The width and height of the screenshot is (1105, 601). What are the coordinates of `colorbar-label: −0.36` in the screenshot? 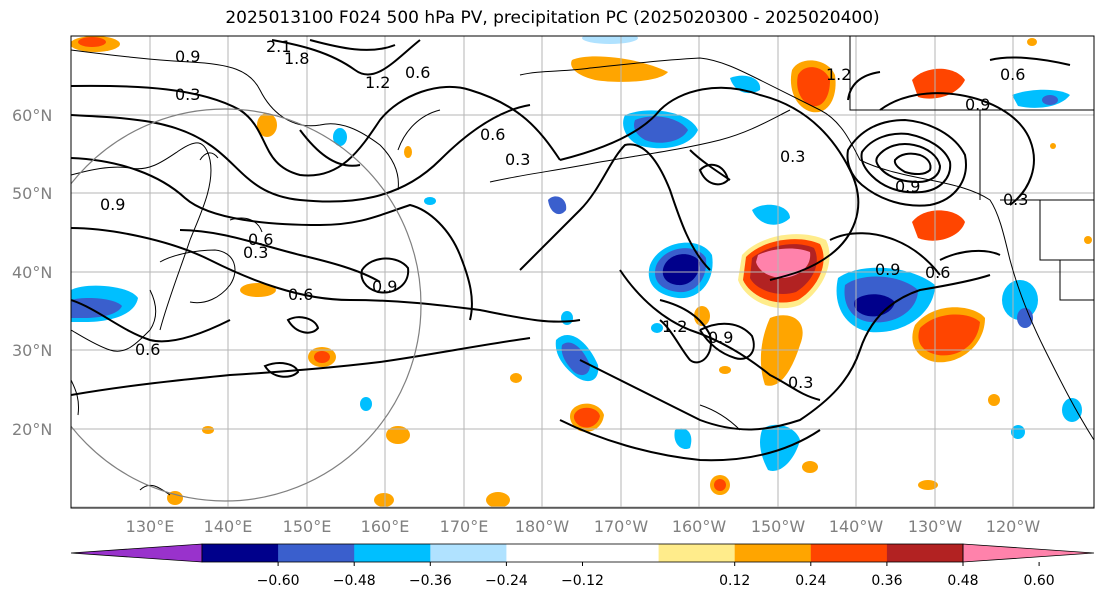 It's located at (430, 581).